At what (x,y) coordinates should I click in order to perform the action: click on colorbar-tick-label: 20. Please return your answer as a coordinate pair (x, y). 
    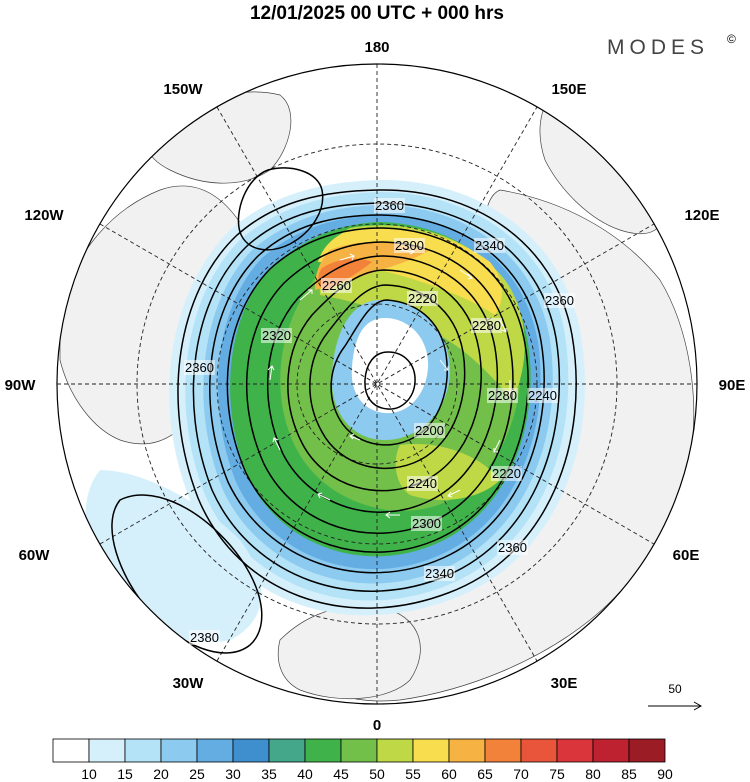
    Looking at the image, I should click on (161, 774).